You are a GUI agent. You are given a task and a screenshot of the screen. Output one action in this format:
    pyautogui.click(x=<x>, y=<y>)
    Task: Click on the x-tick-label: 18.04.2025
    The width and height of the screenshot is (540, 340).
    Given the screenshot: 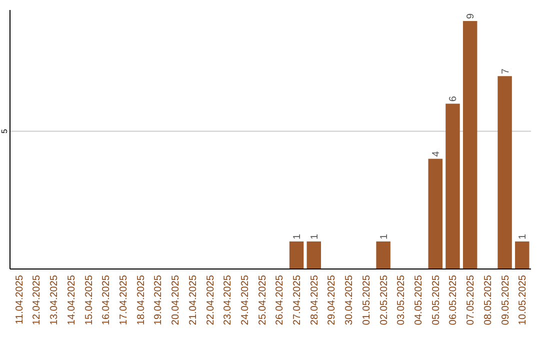 What is the action you would take?
    pyautogui.click(x=141, y=300)
    